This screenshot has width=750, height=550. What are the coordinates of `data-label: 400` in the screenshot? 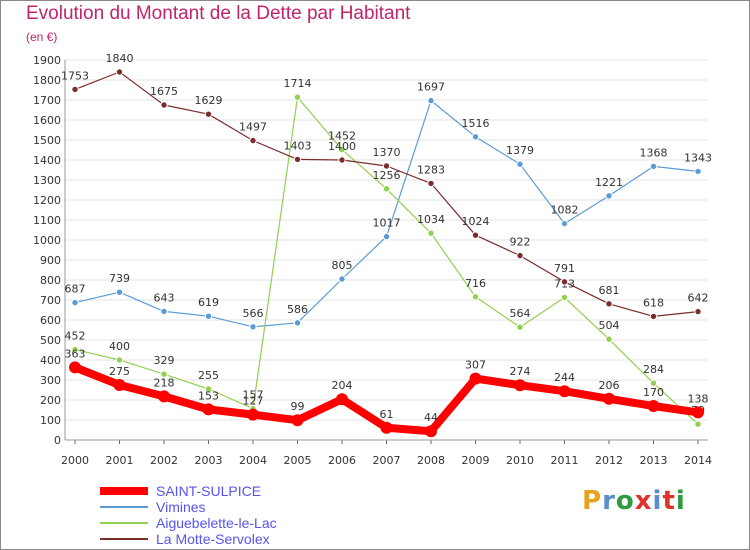 It's located at (119, 346).